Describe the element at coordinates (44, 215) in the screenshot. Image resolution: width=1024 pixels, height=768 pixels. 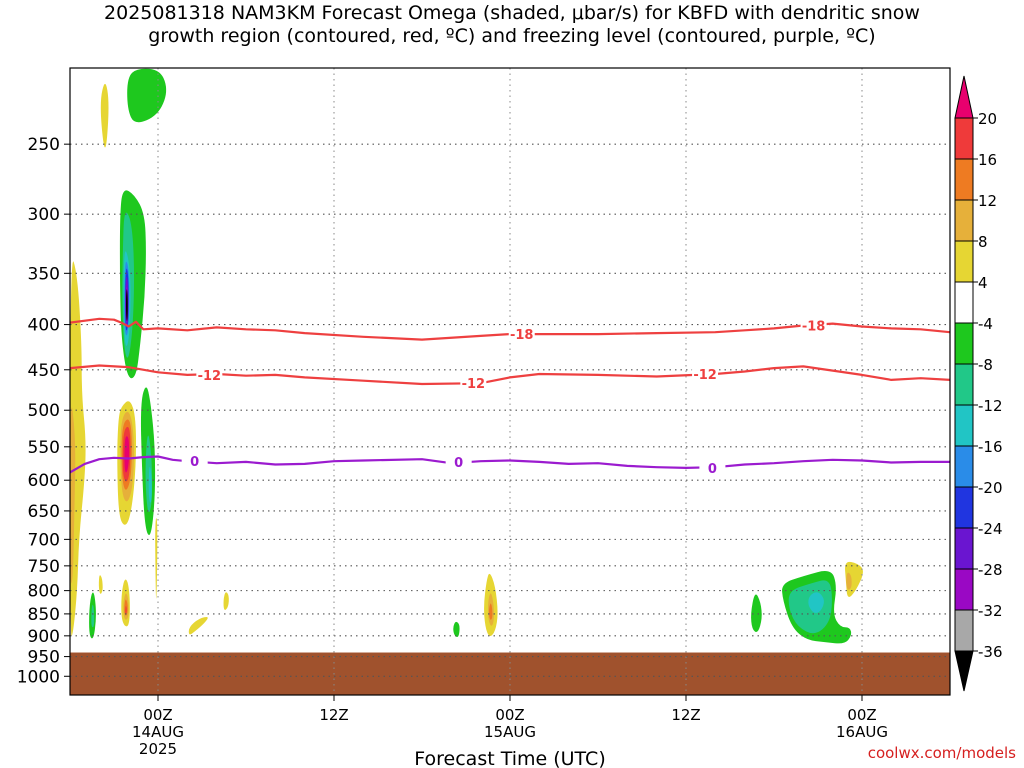
I see `y-tick-label: 300` at that location.